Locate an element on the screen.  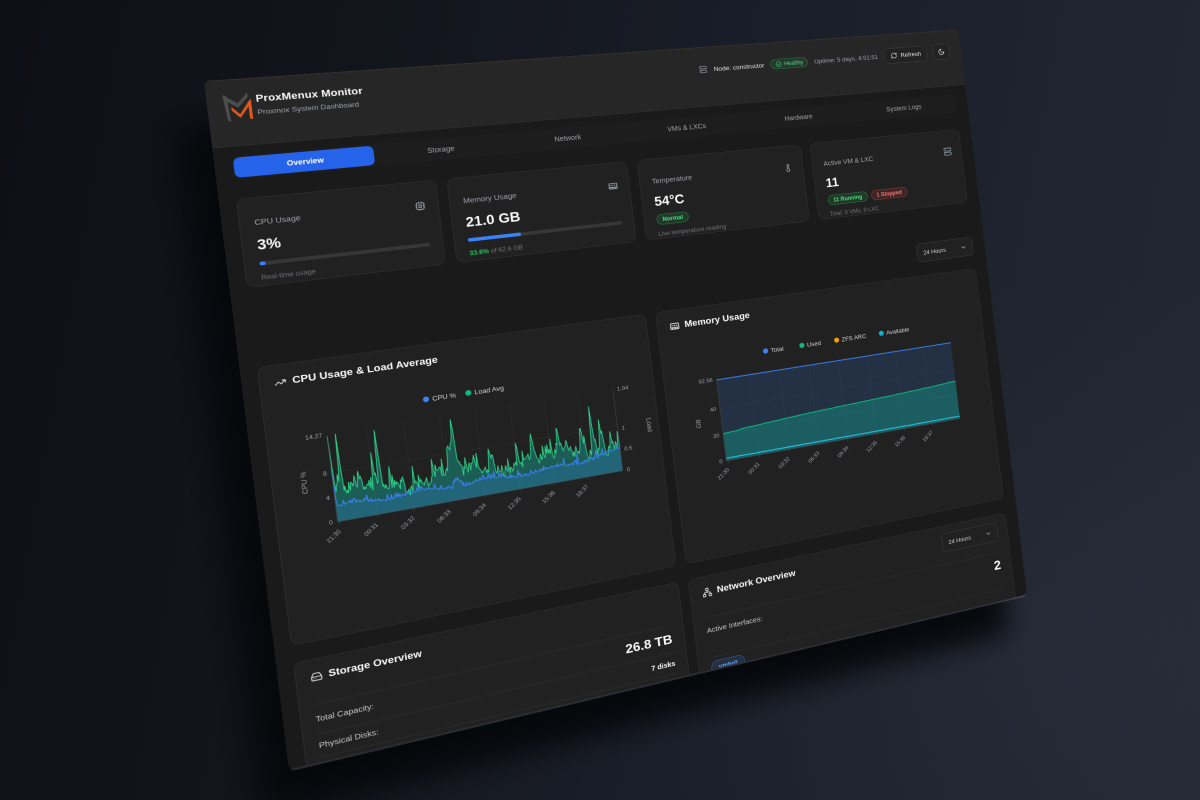
svg-text: Used is located at coordinates (814, 343).